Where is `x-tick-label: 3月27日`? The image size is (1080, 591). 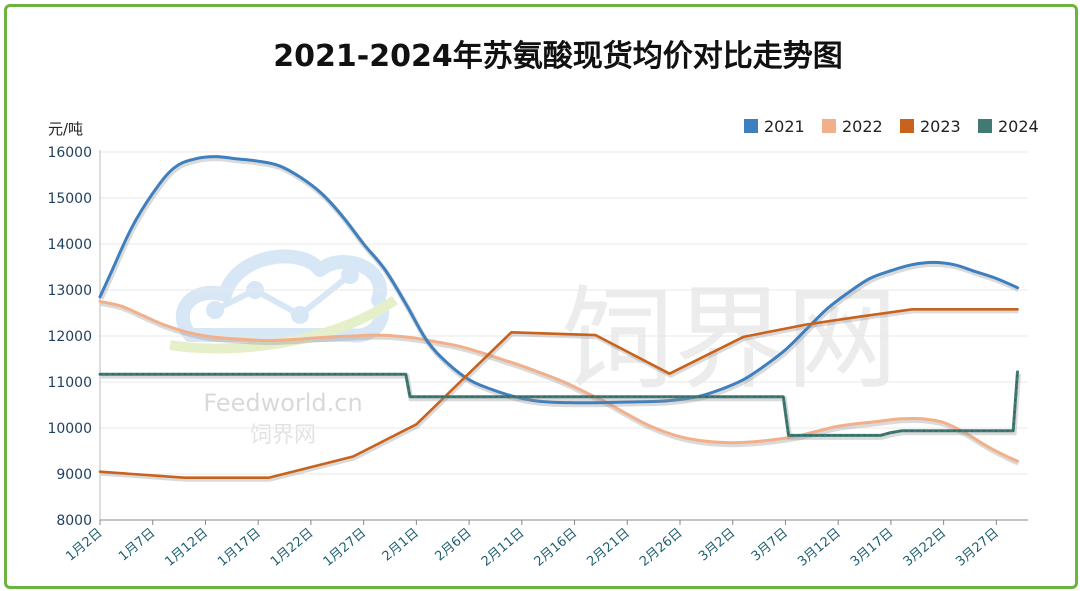
x-tick-label: 3月27日 is located at coordinates (977, 548).